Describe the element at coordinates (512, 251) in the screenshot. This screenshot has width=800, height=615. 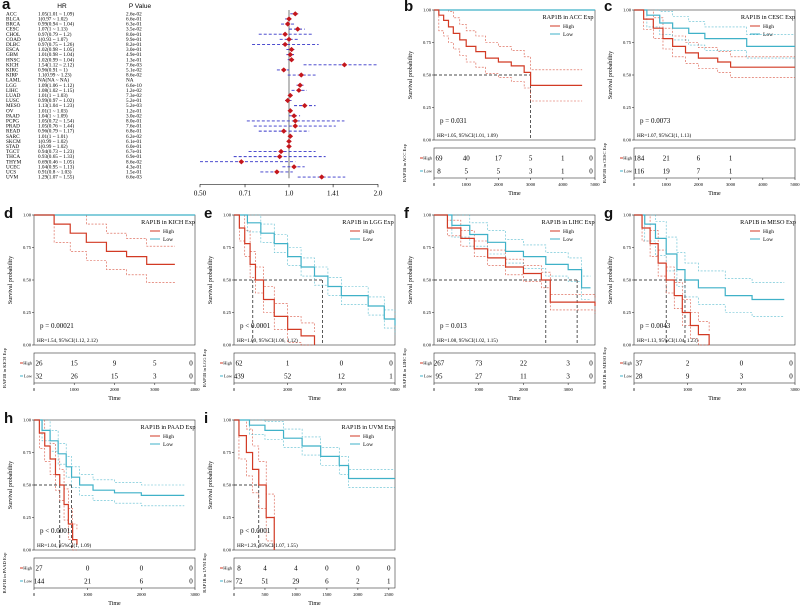
I see `km-curve-low` at that location.